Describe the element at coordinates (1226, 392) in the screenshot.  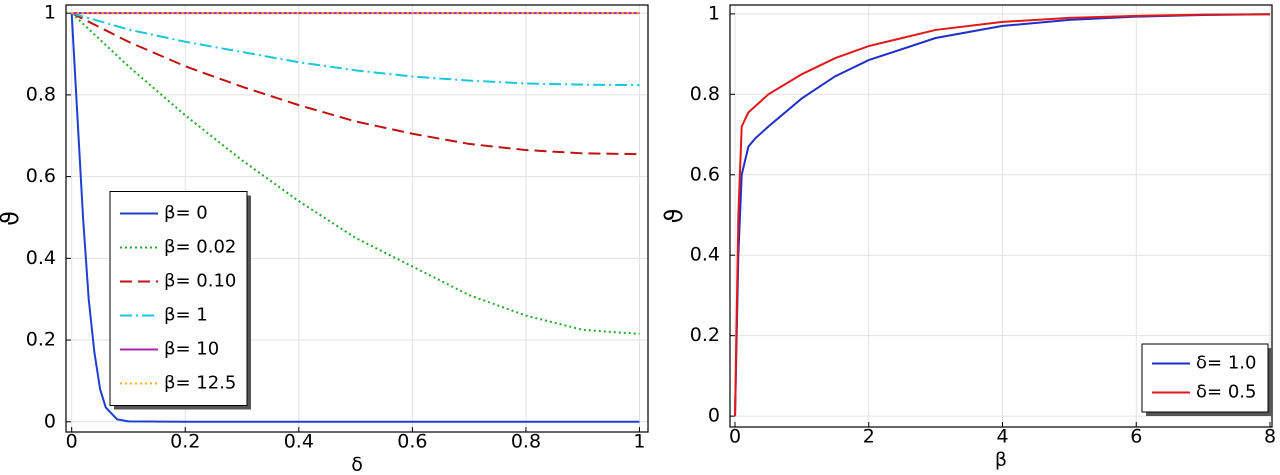
I see `legend-label: δ= 0.5` at that location.